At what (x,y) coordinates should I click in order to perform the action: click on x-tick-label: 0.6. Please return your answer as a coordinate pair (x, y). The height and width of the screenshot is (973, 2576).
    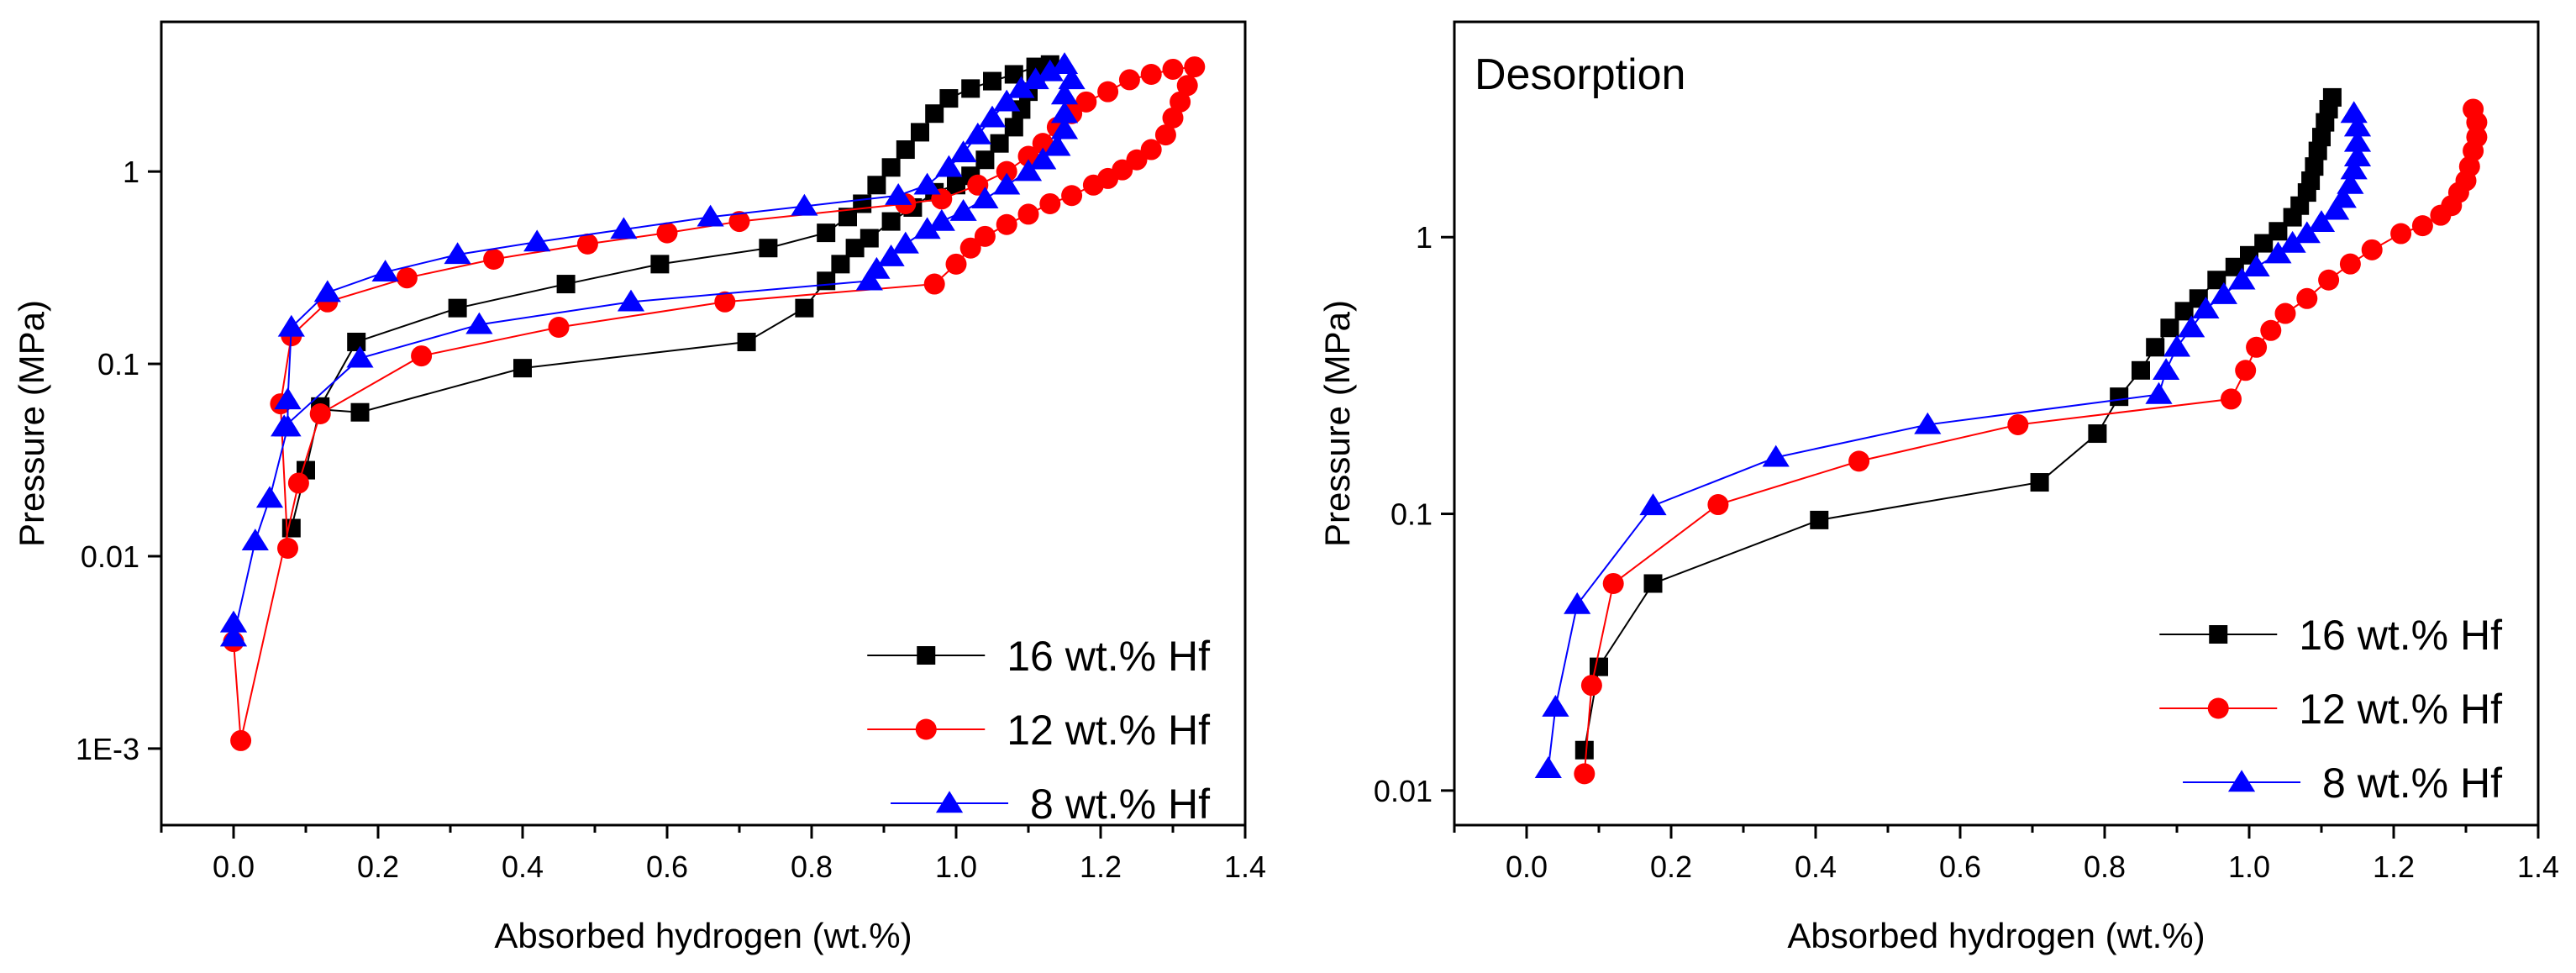
    Looking at the image, I should click on (1960, 866).